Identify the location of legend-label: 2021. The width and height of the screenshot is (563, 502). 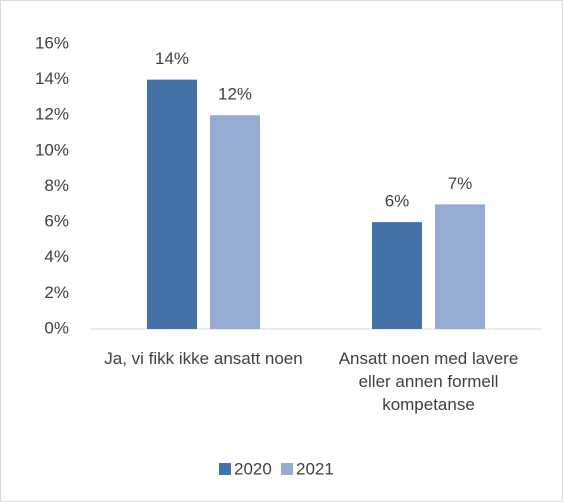
(315, 468).